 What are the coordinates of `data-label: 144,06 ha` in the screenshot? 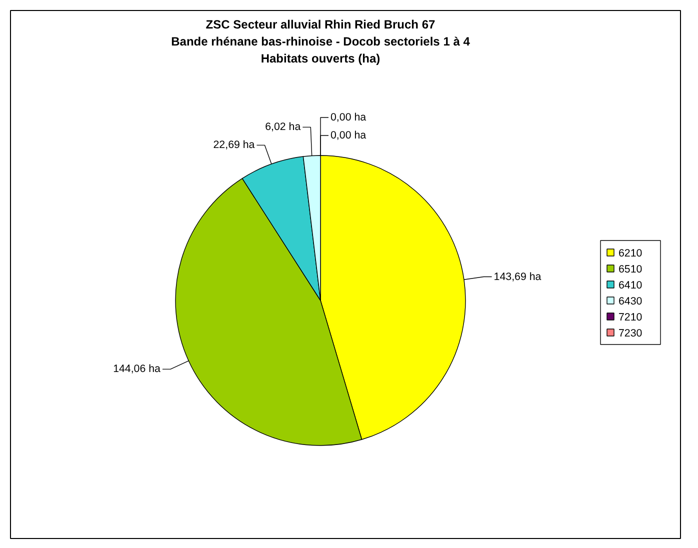 It's located at (137, 369).